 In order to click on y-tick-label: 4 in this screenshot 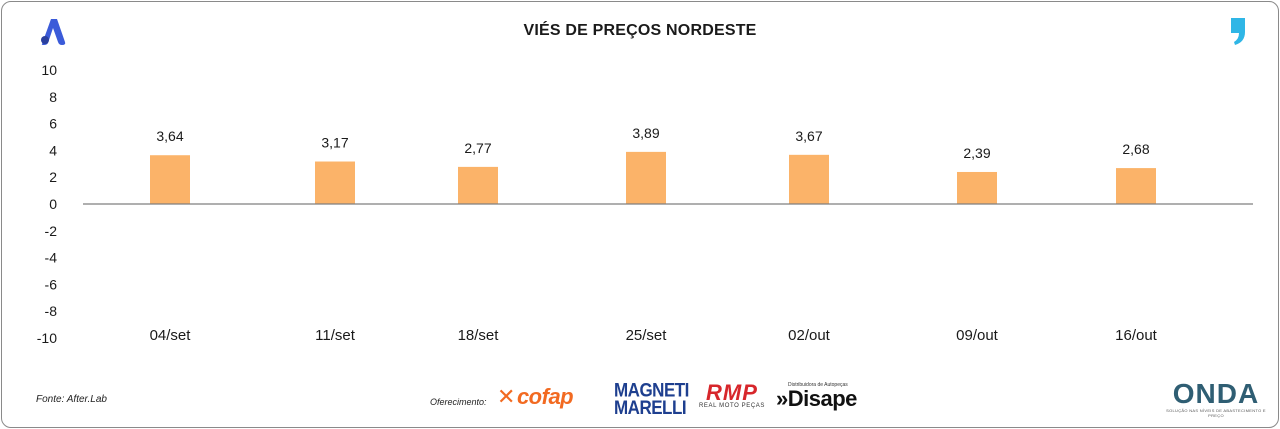, I will do `click(53, 150)`.